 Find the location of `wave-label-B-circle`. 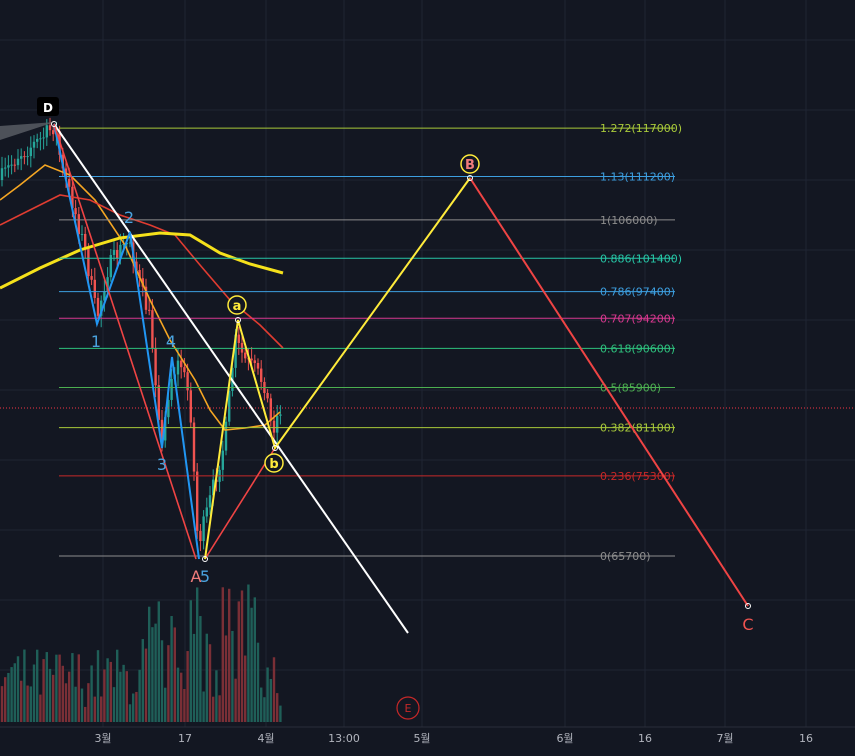

wave-label-B-circle is located at coordinates (470, 164).